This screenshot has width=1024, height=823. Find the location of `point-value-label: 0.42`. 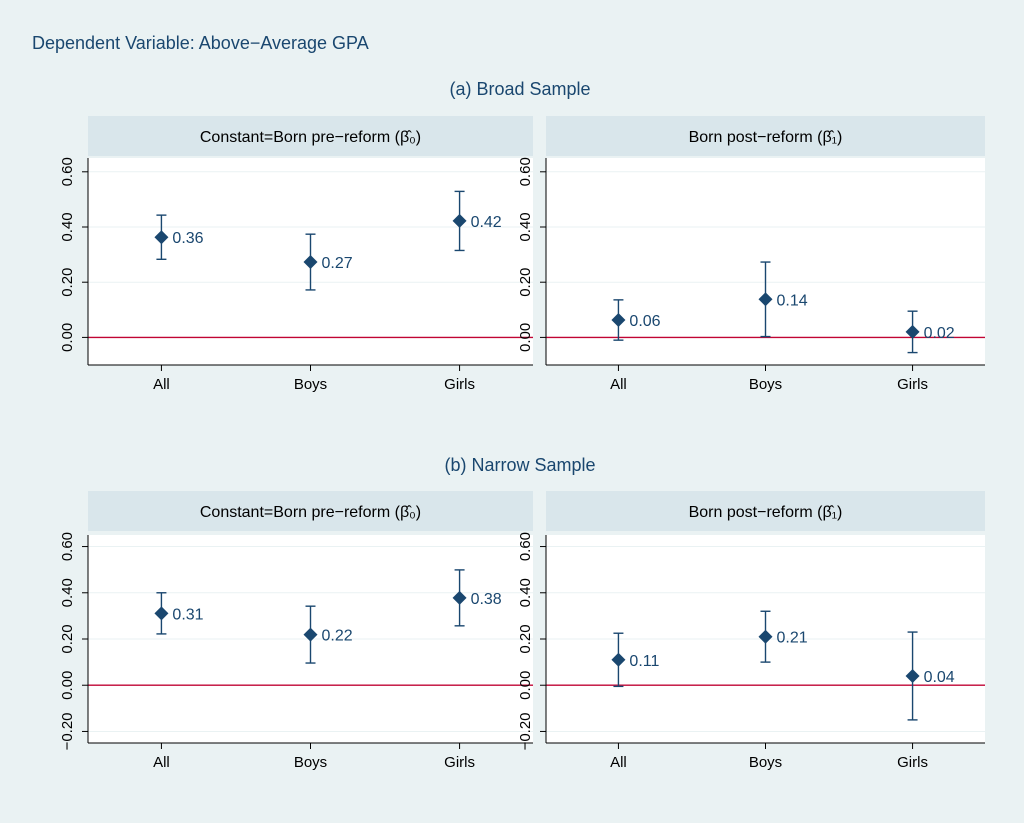

point-value-label: 0.42 is located at coordinates (486, 222).